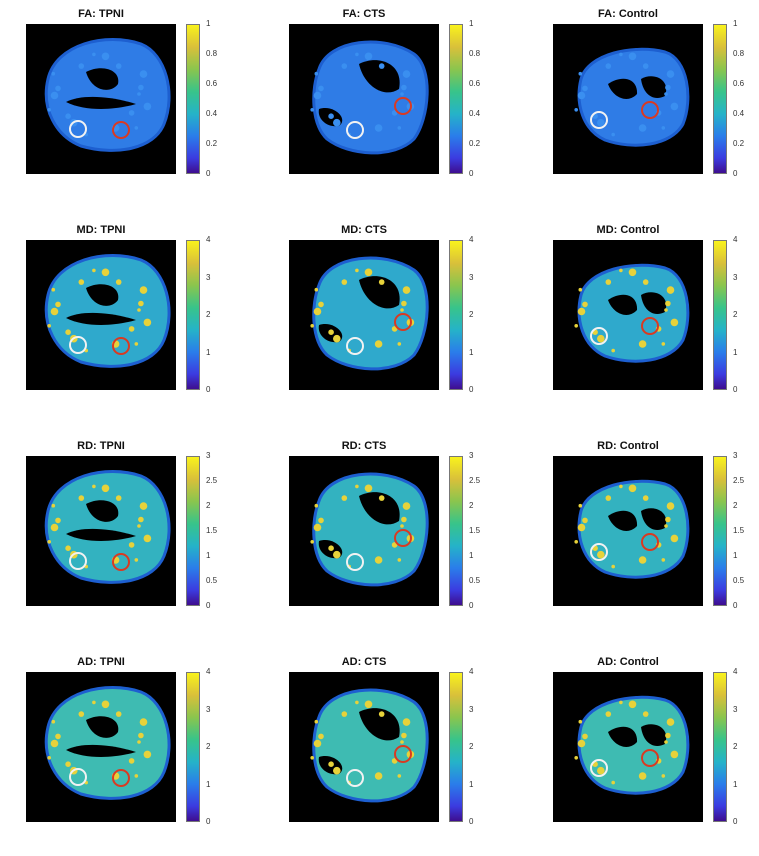  What do you see at coordinates (364, 230) in the screenshot?
I see `panel-title: MD: CTS` at bounding box center [364, 230].